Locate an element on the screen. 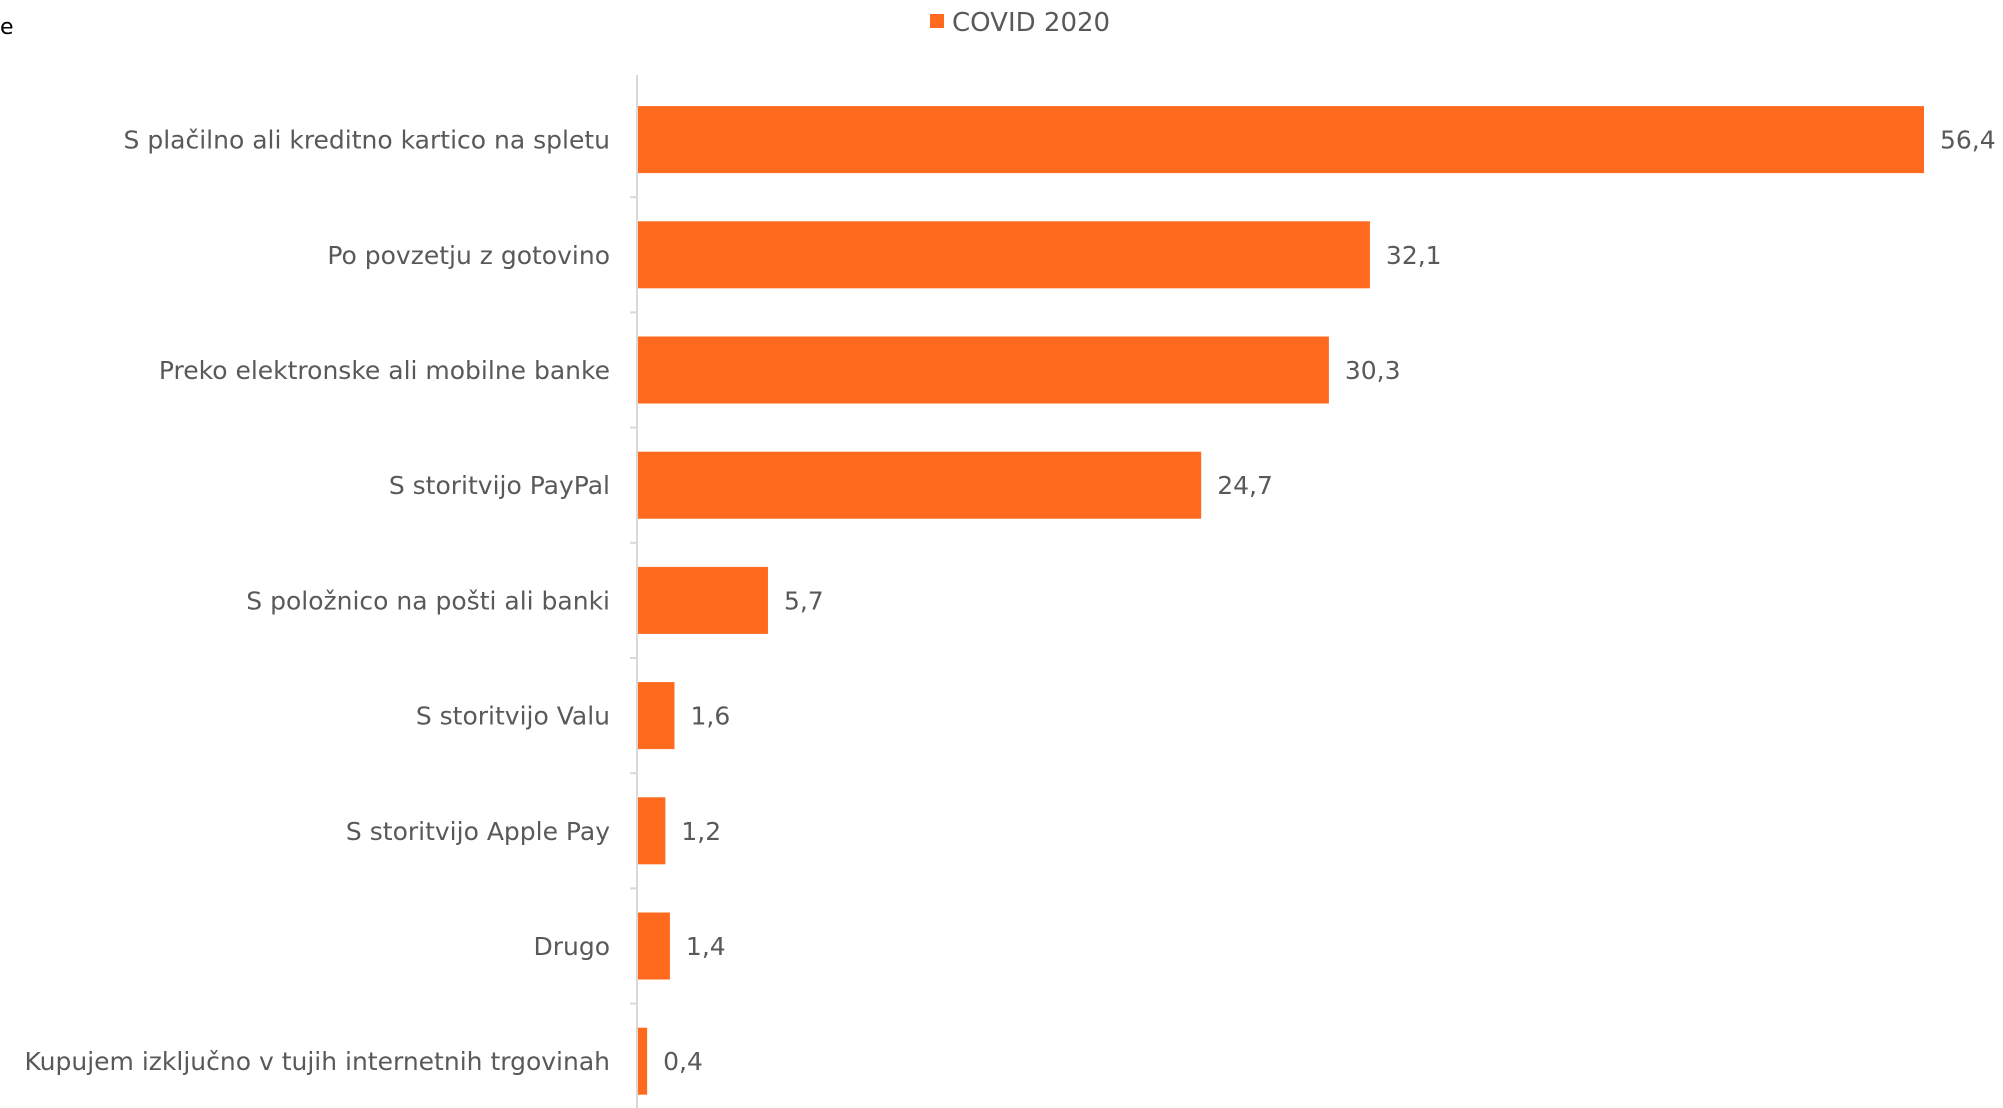  value-label: 1,4 is located at coordinates (706, 946).